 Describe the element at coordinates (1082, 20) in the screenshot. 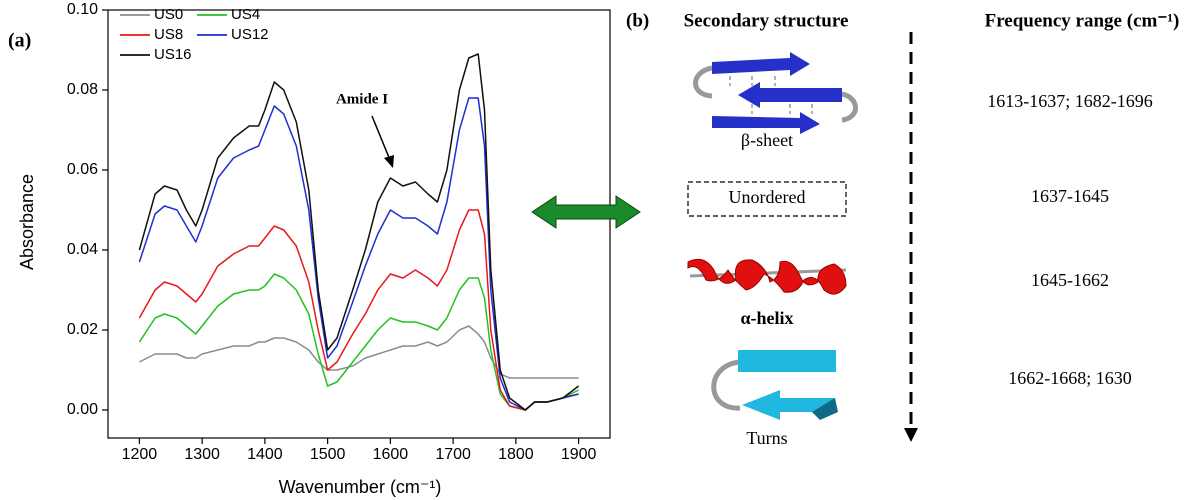

I see `column-header: Frequency range (cm⁻¹)` at that location.